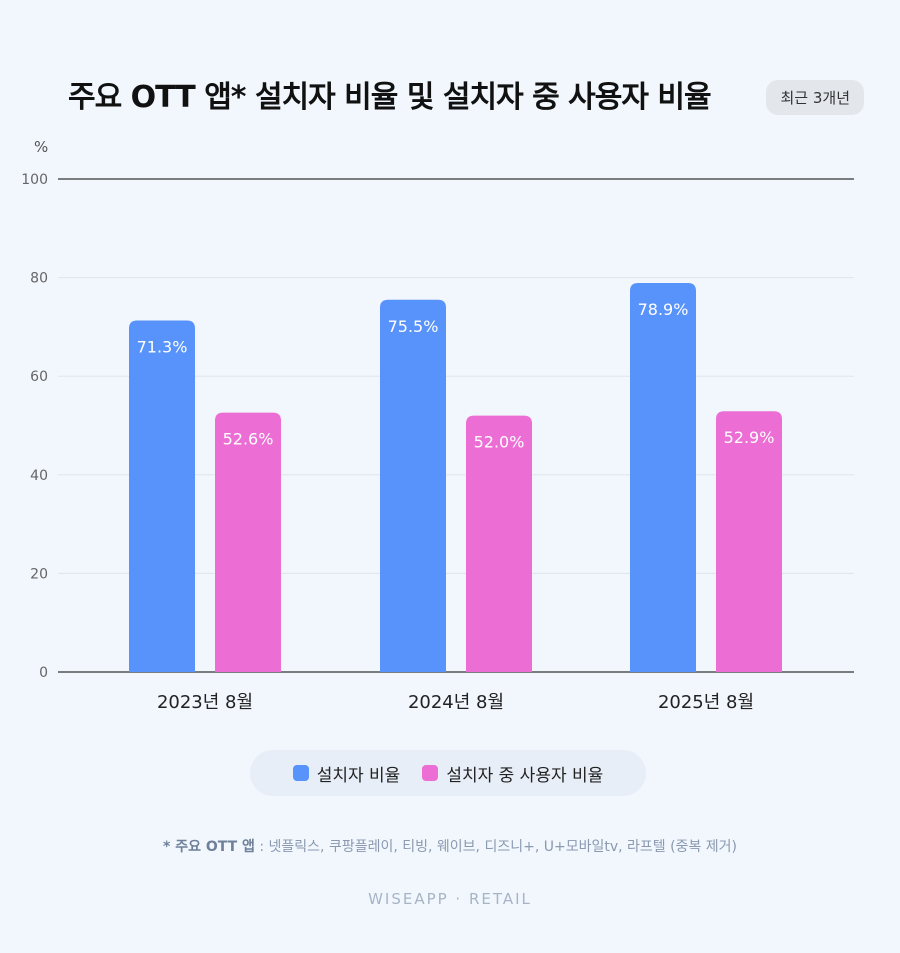 This screenshot has height=953, width=900. What do you see at coordinates (663, 477) in the screenshot?
I see `bar-s0-c2` at bounding box center [663, 477].